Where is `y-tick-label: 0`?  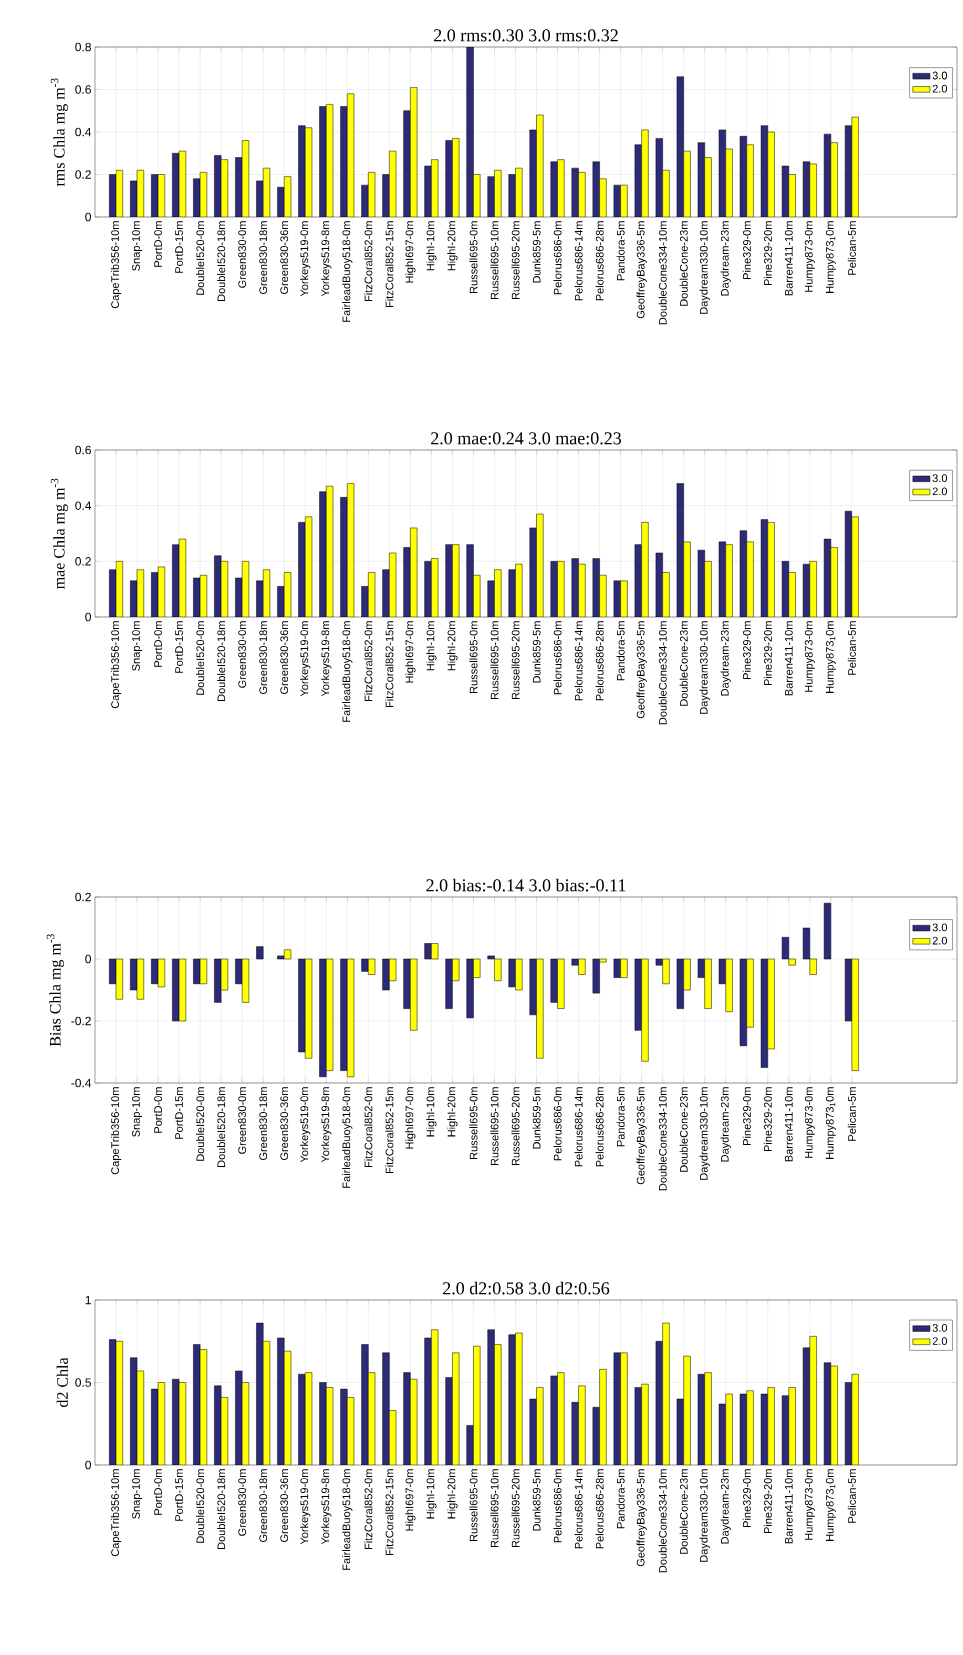
y-tick-label: 0 is located at coordinates (88, 217).